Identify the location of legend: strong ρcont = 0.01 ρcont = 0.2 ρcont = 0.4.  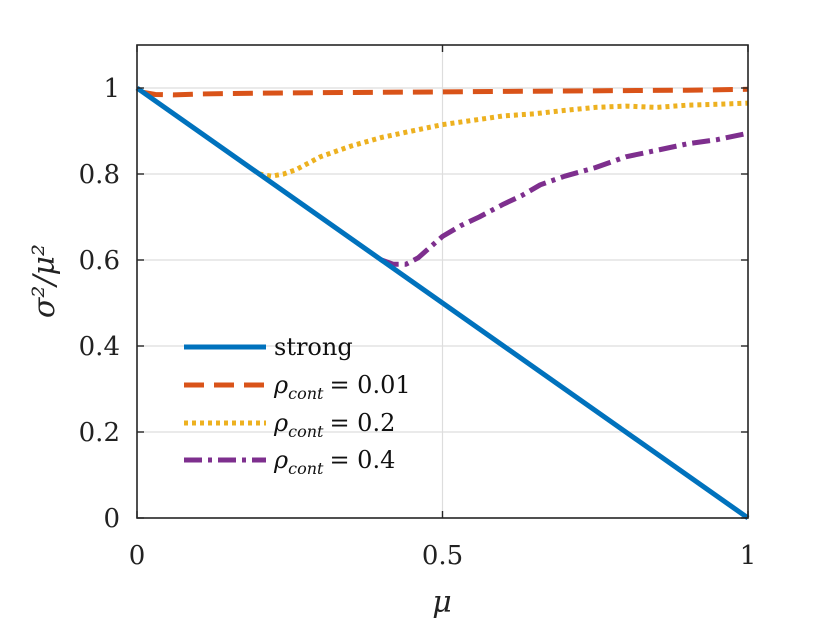
(297, 405).